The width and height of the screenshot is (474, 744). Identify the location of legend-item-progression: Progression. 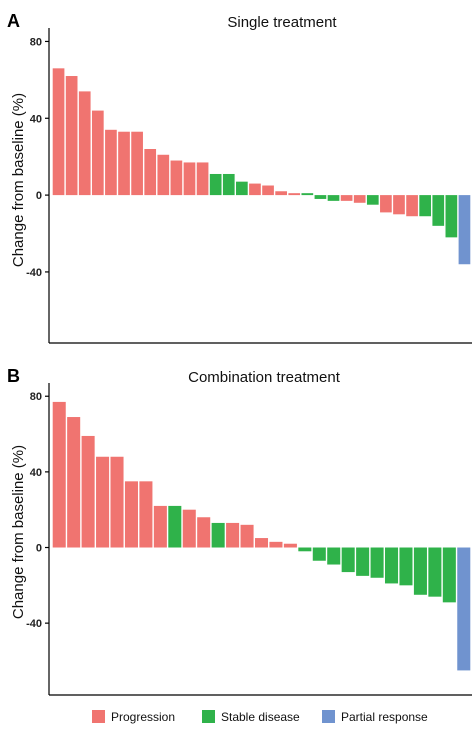
(133, 717).